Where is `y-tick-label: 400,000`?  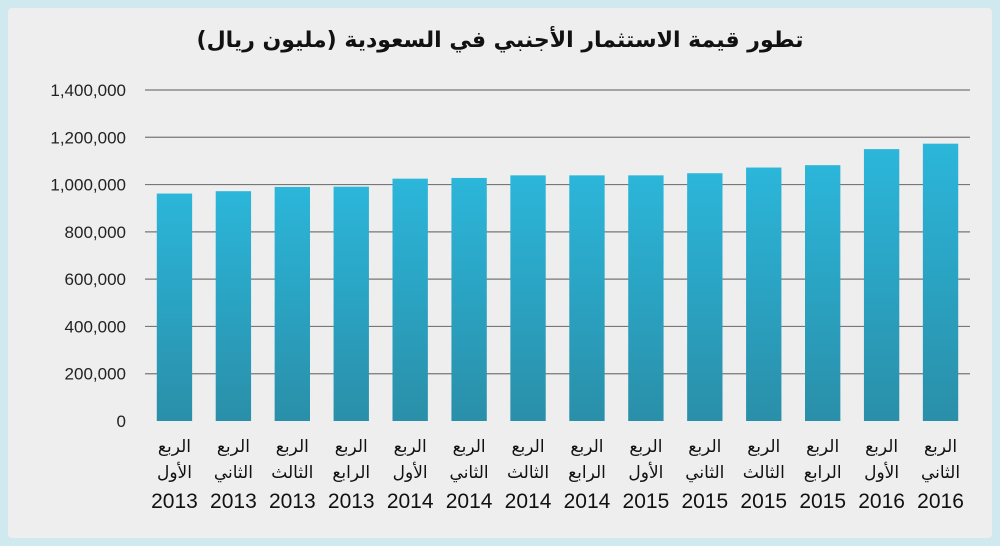 y-tick-label: 400,000 is located at coordinates (95, 326).